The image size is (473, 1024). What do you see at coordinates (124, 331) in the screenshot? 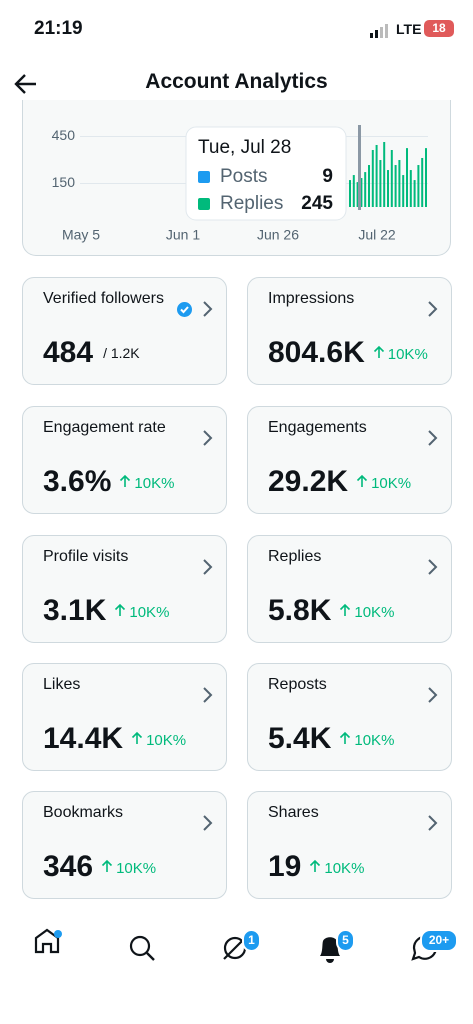
I see `metric-card: Verified followers 484 / 1.2K` at bounding box center [124, 331].